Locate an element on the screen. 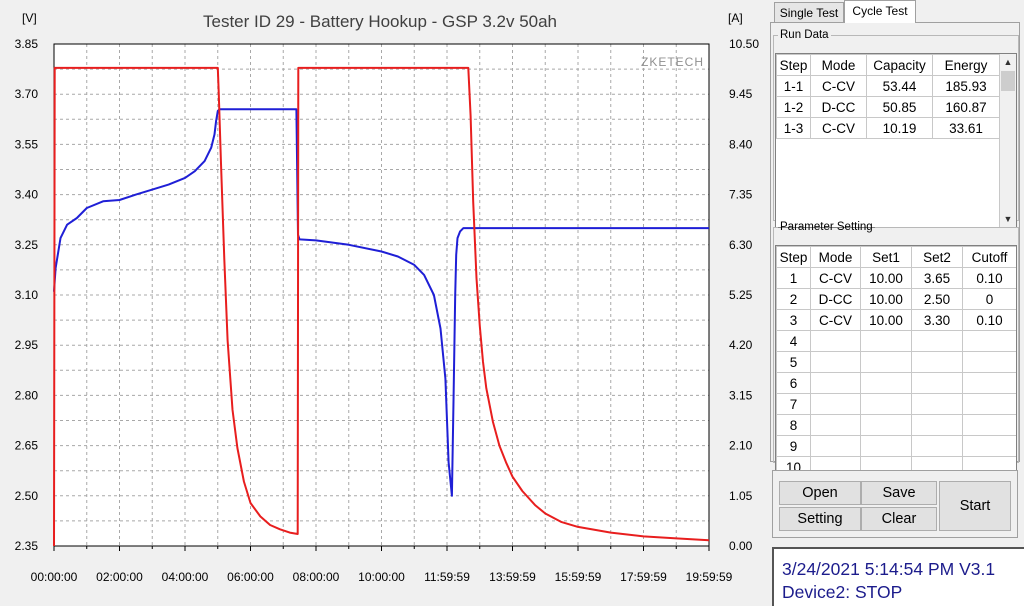 This screenshot has width=1024, height=606. run-data-cell: 1-1 is located at coordinates (793, 86).